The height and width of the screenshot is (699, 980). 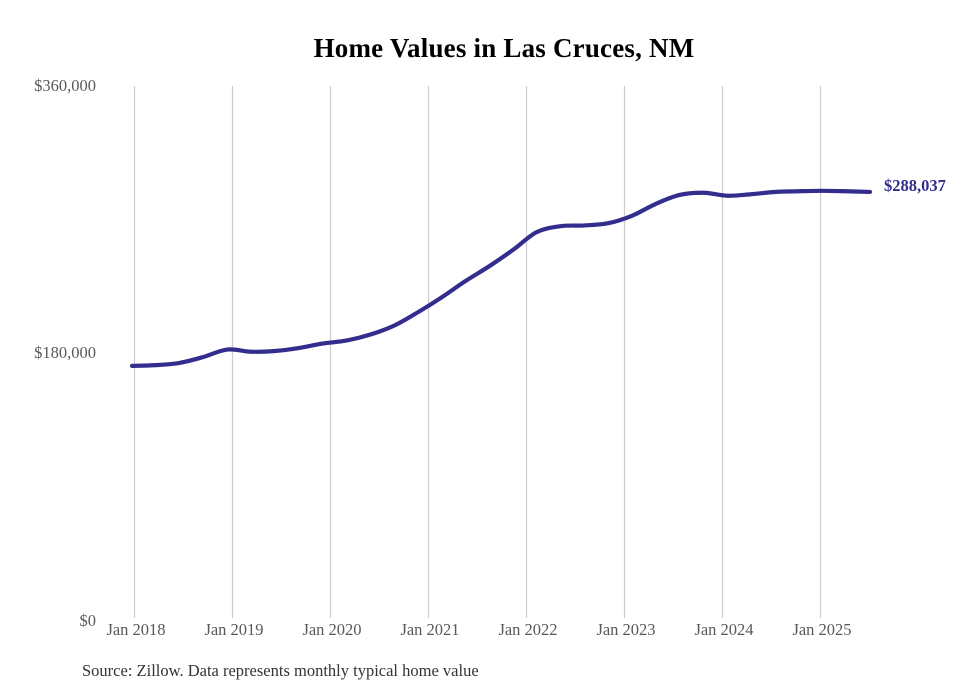 I want to click on y-axis-tick-0: $0, so click(x=88, y=620).